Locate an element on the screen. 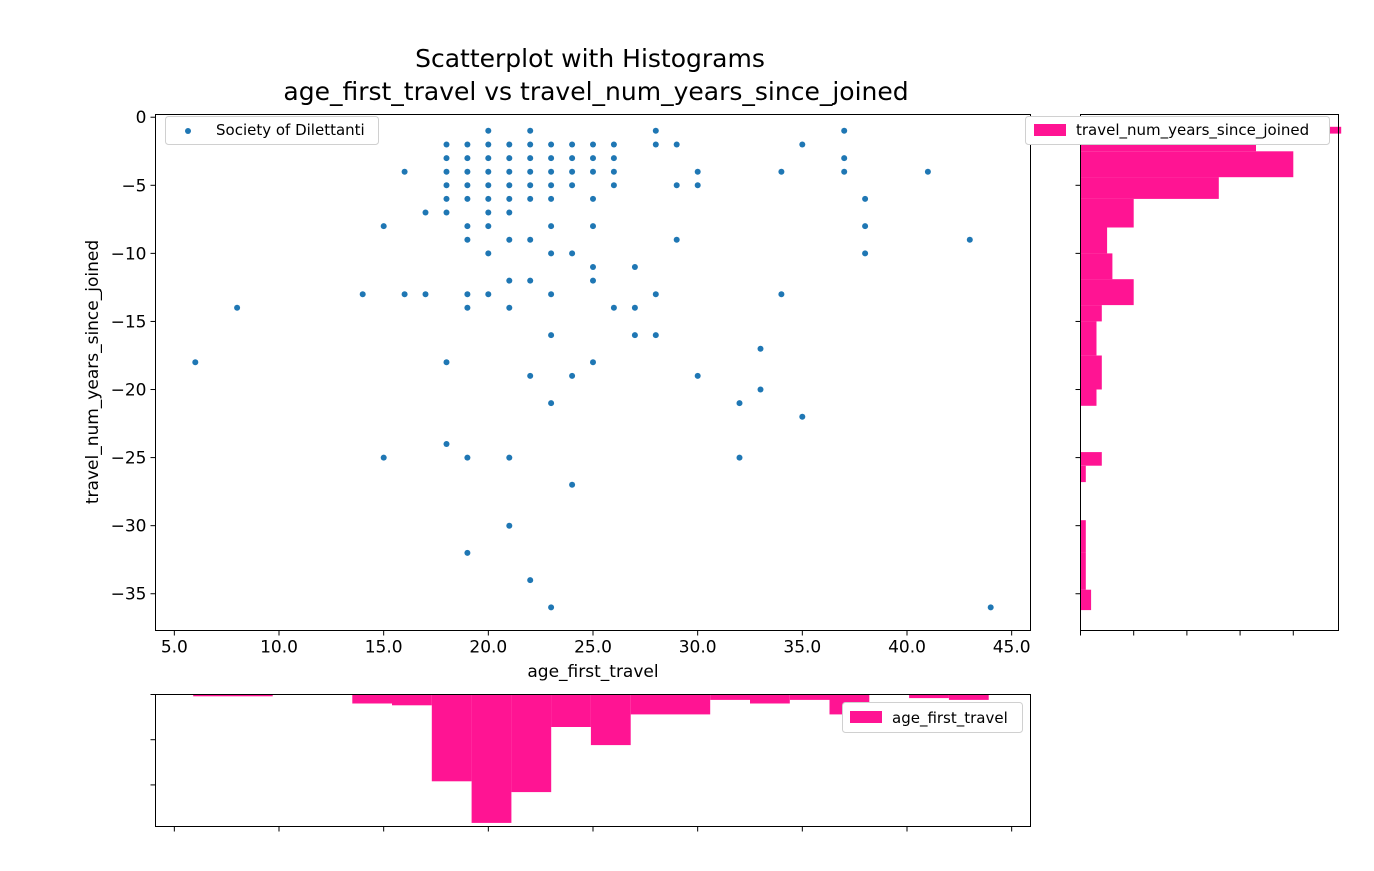 This screenshot has height=871, width=1374. x-tick-label: 30.0 is located at coordinates (698, 648).